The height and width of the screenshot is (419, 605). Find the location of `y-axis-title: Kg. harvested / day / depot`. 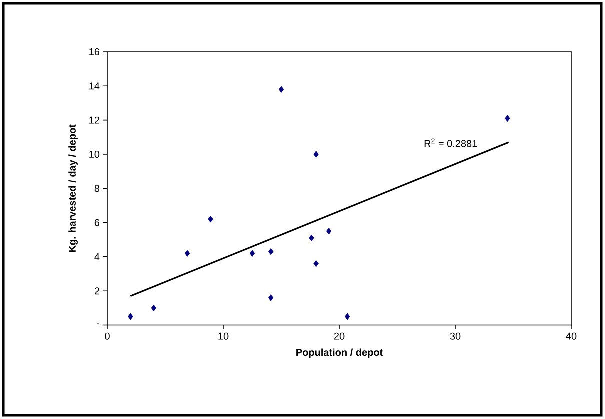

y-axis-title: Kg. harvested / day / depot is located at coordinates (73, 188).